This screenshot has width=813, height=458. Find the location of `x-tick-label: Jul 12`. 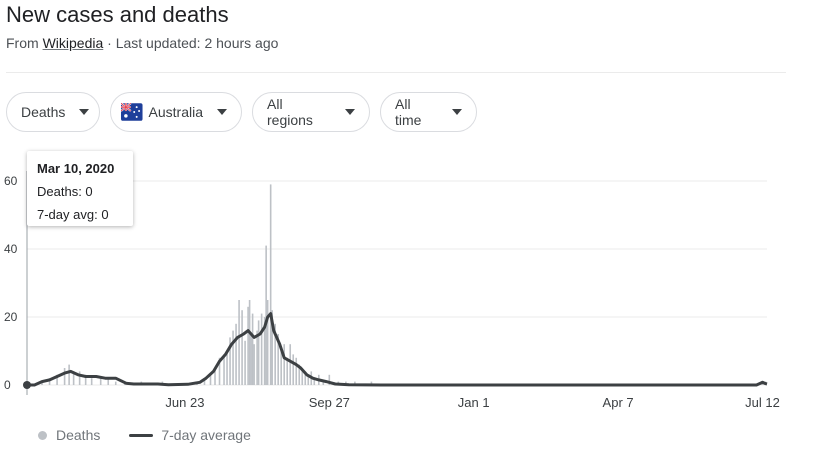

x-tick-label: Jul 12 is located at coordinates (762, 402).